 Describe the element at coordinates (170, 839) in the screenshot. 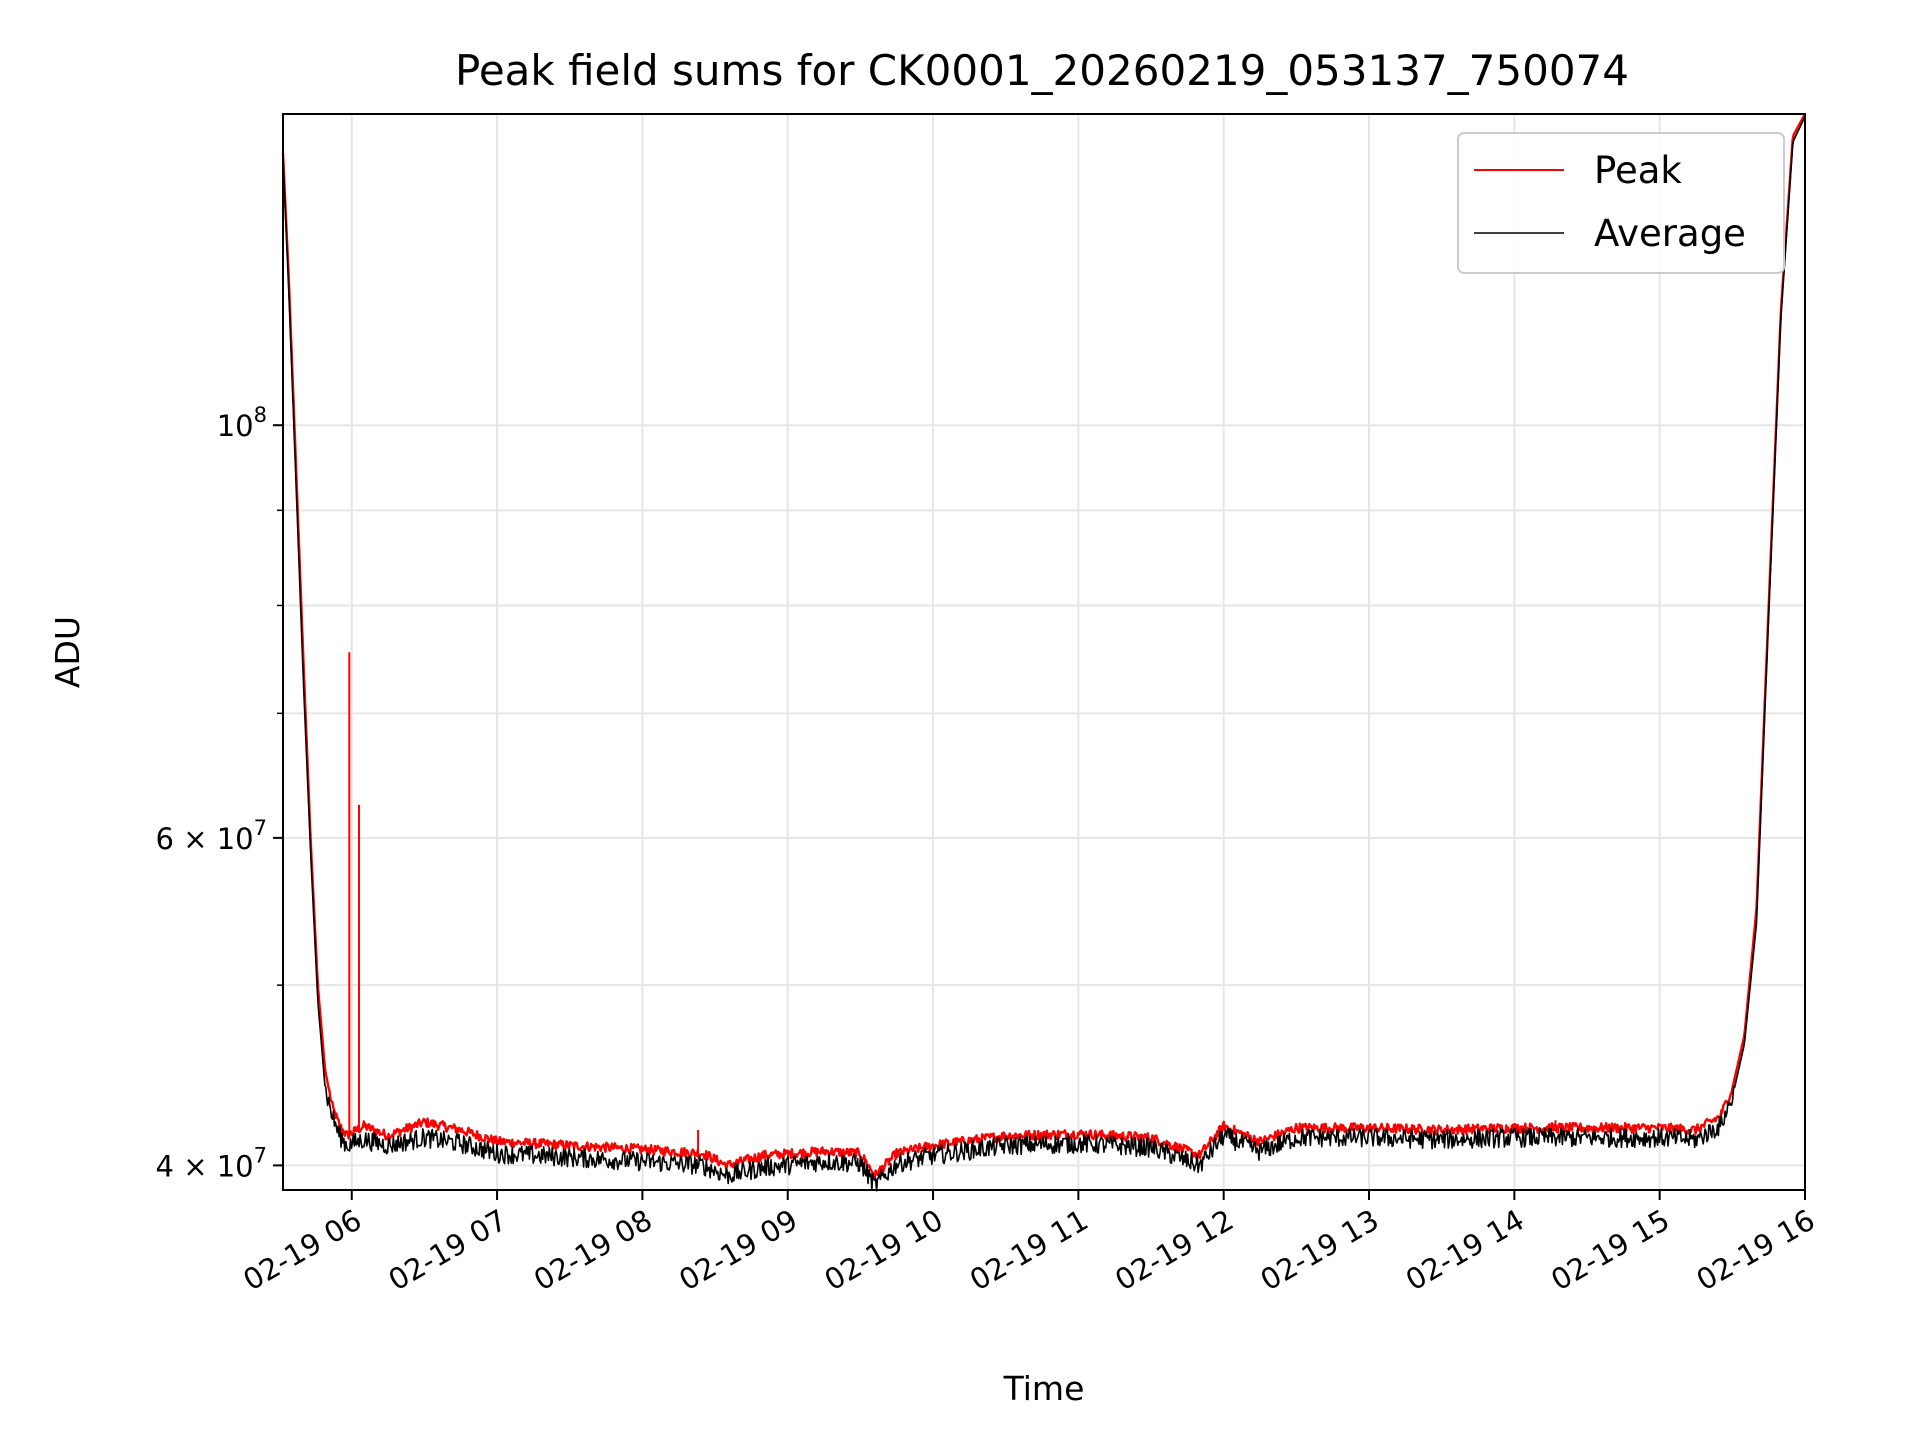

I see `y-tick-mantissa: 6` at that location.